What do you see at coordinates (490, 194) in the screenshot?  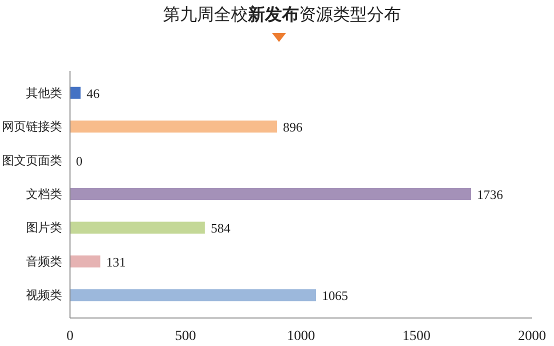 I see `data-label: 1736` at bounding box center [490, 194].